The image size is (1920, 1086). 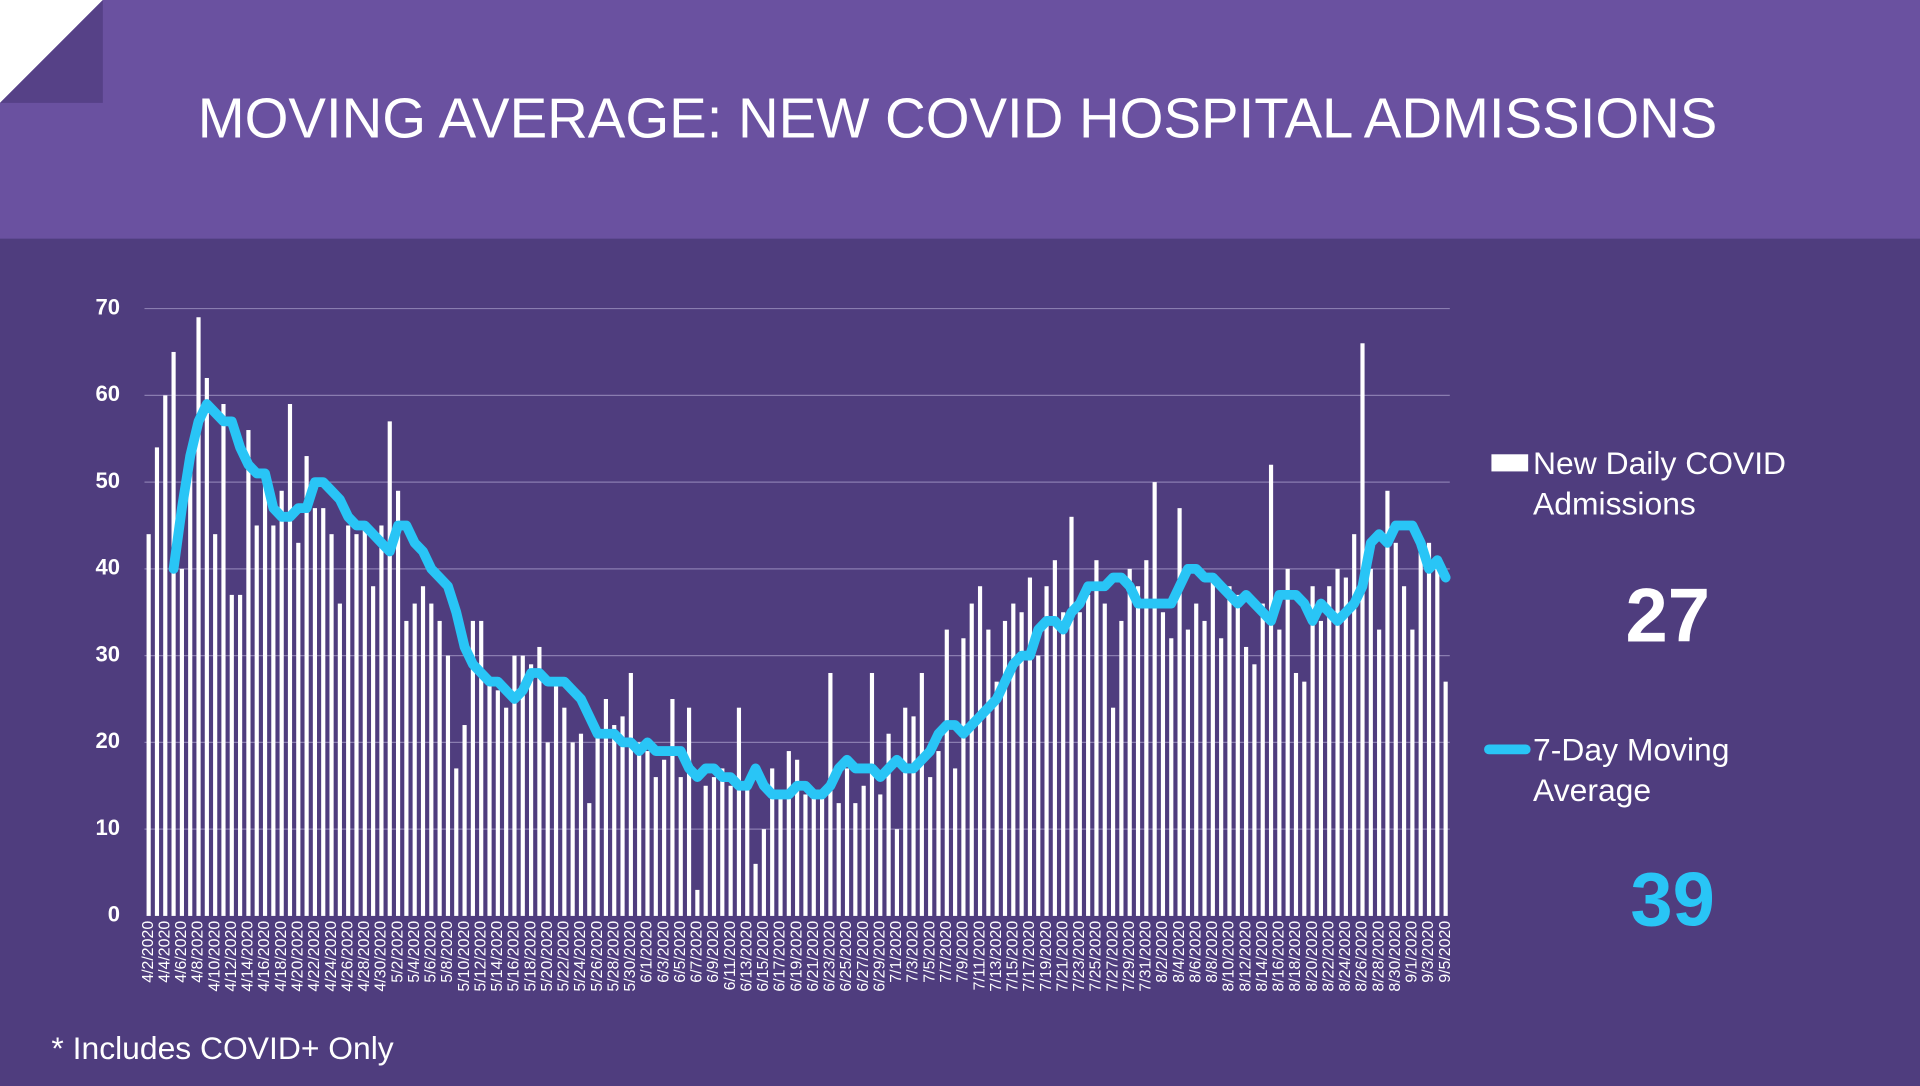 What do you see at coordinates (514, 956) in the screenshot?
I see `x-tick-label: 5/16/2020` at bounding box center [514, 956].